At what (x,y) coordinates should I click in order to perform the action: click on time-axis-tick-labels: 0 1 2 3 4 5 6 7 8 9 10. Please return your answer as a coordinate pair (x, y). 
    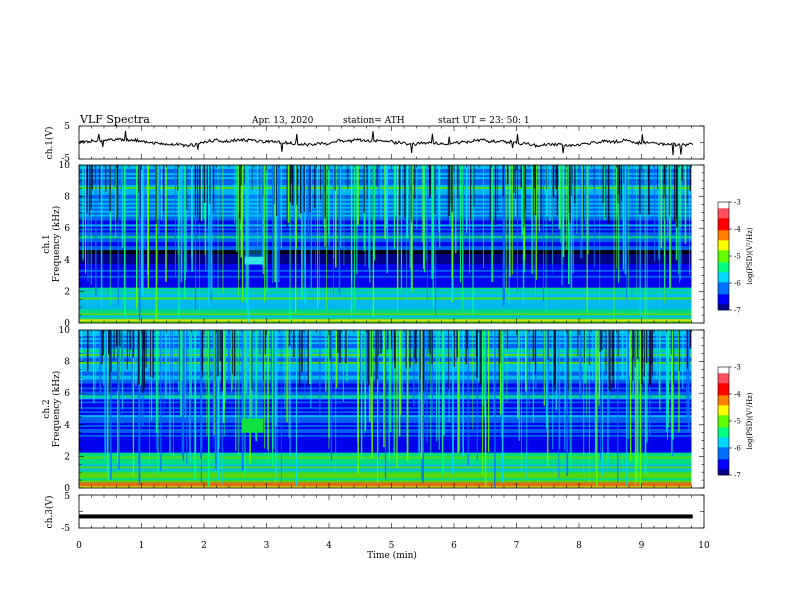
    Looking at the image, I should click on (393, 546).